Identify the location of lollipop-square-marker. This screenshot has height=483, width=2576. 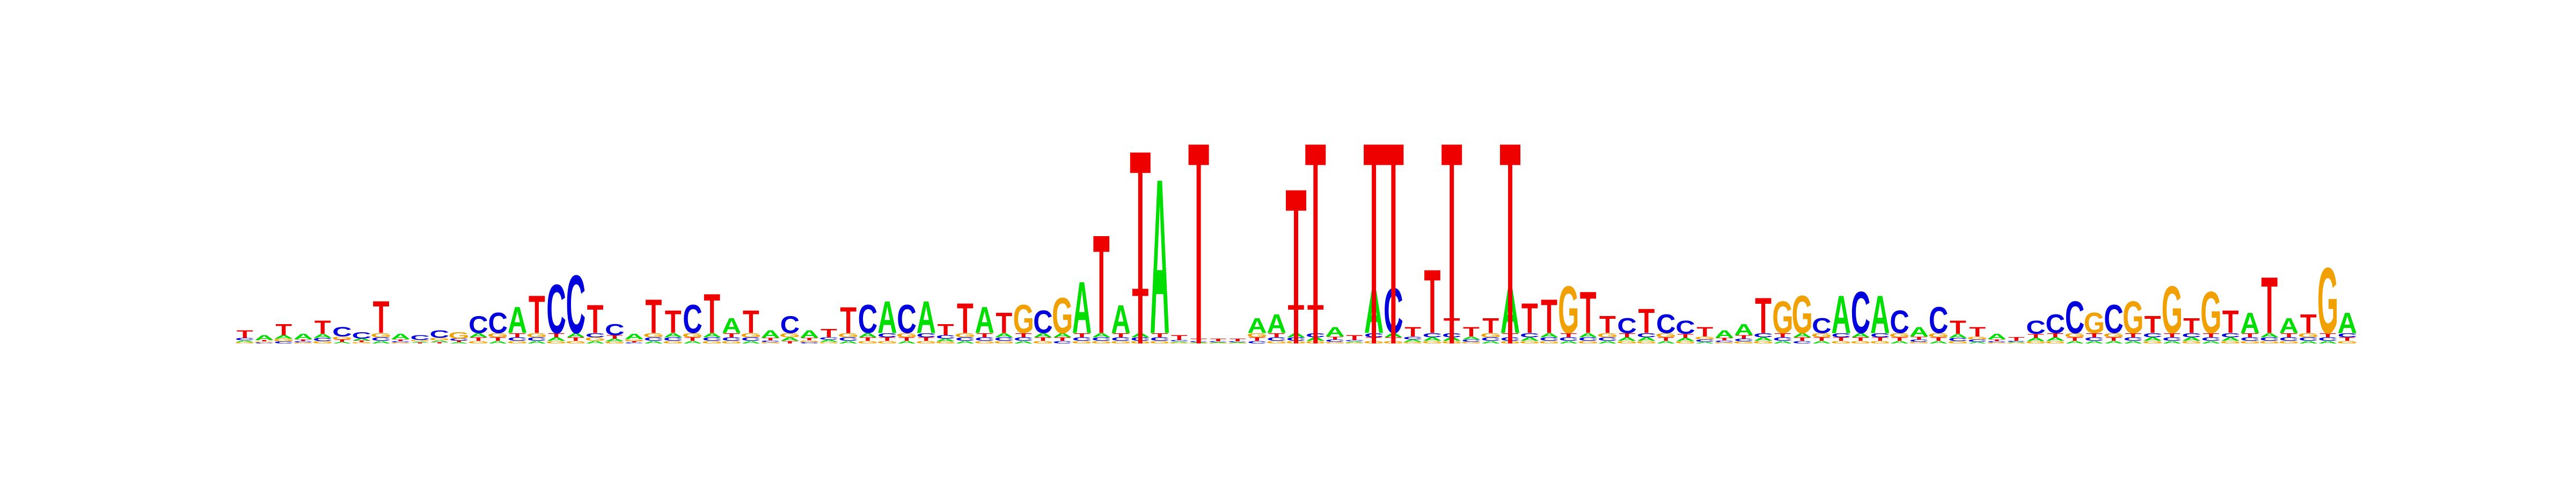
(1315, 154).